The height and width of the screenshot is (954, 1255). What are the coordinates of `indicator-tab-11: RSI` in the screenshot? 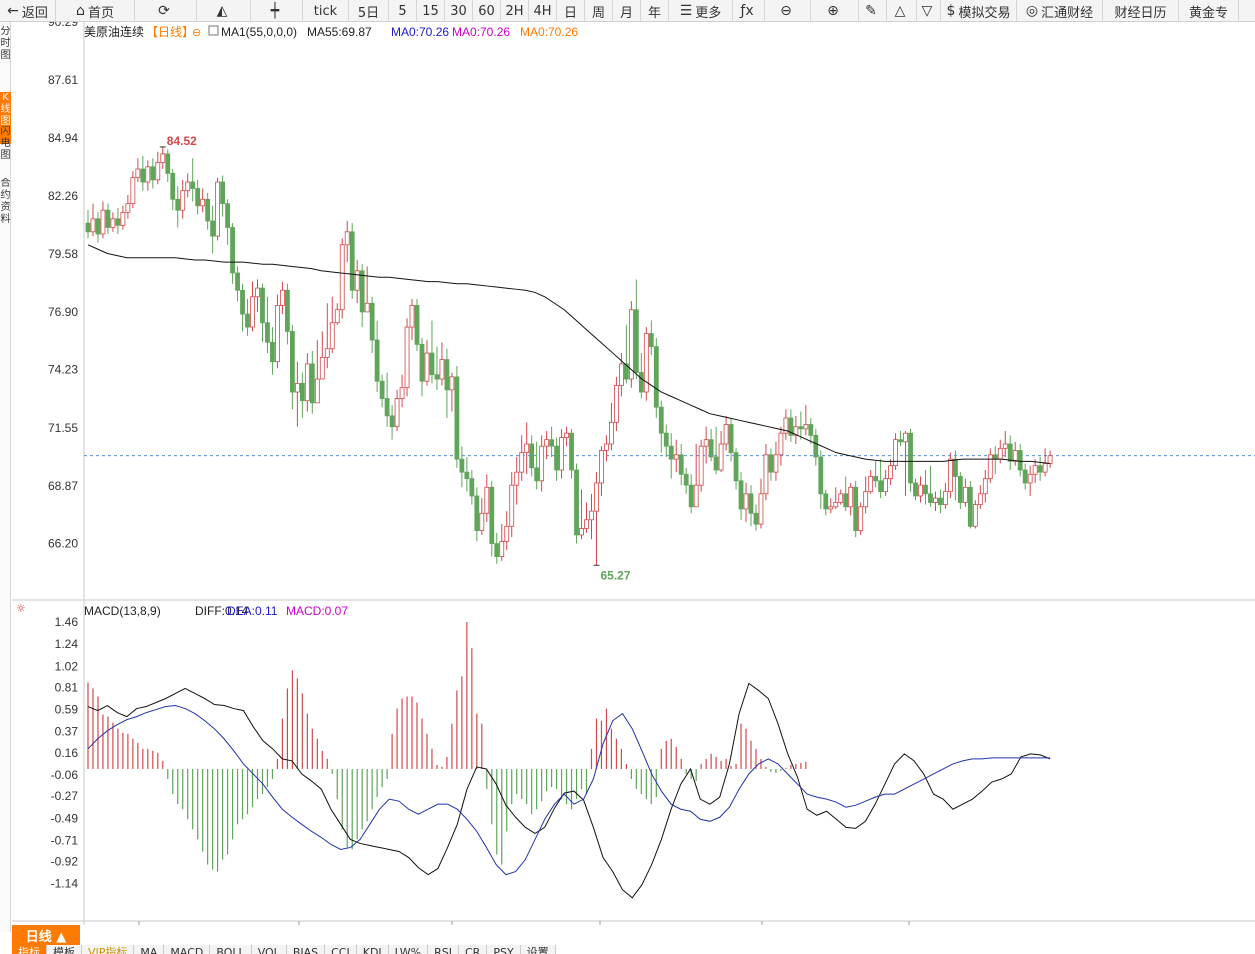 It's located at (443, 949).